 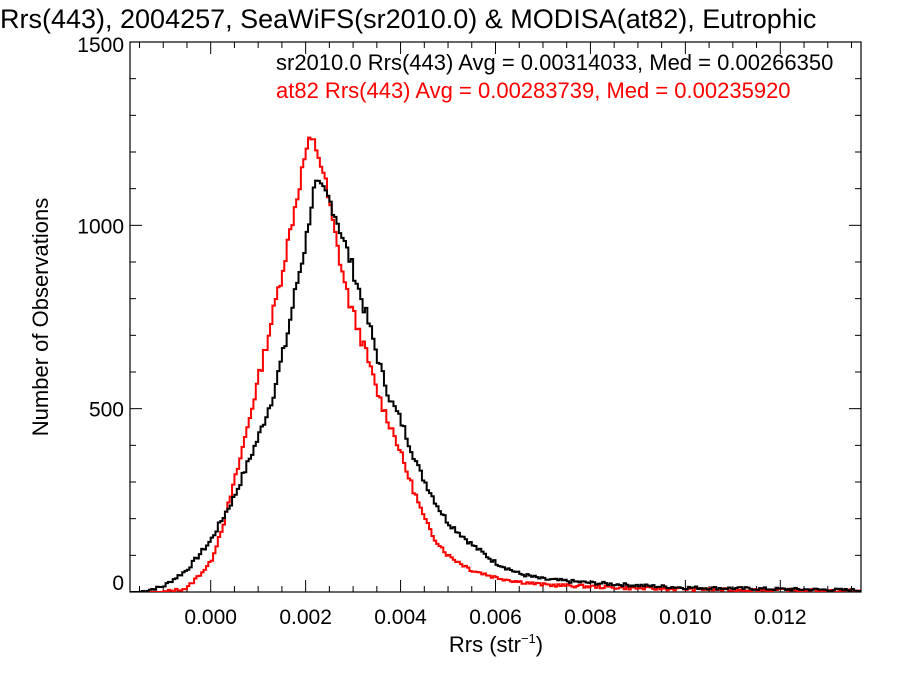 I want to click on y-tick-label: 1000, so click(x=100, y=226).